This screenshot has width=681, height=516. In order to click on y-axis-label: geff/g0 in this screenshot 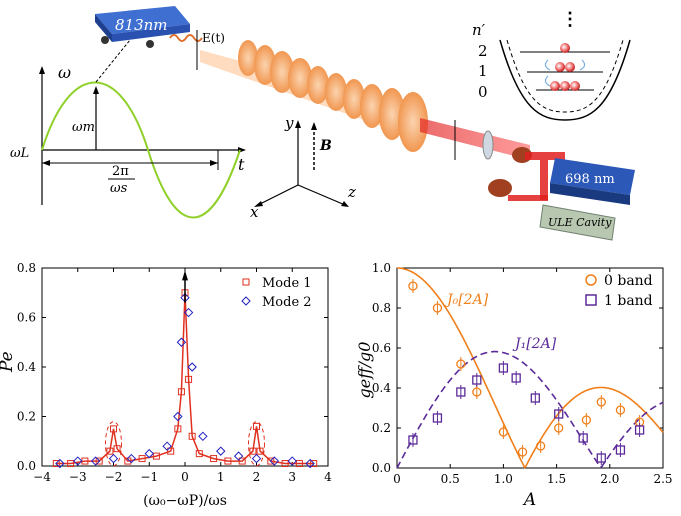, I will do `click(364, 370)`.